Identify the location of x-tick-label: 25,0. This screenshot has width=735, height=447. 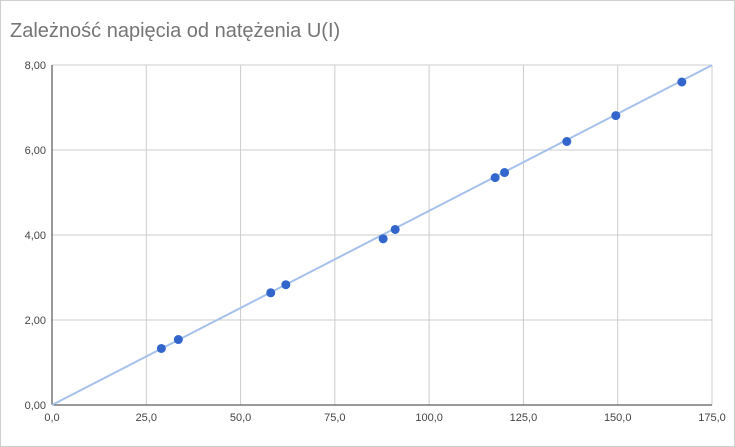
(146, 418).